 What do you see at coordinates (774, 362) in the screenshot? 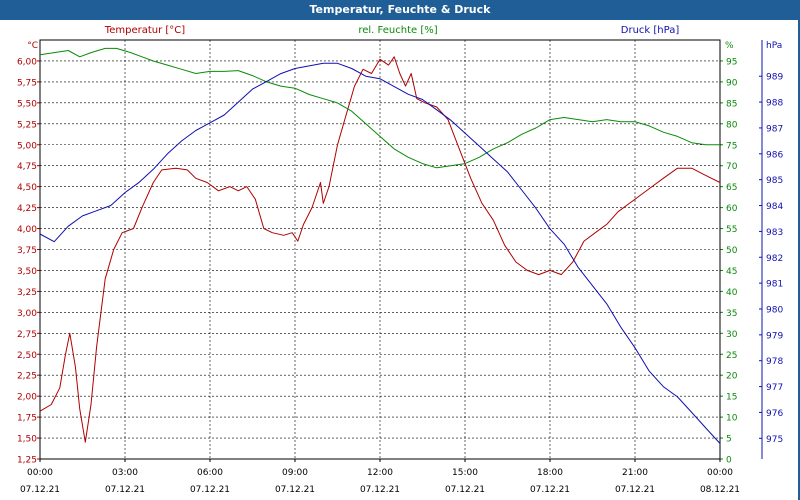
I see `pressure-tick-label: 978` at bounding box center [774, 362].